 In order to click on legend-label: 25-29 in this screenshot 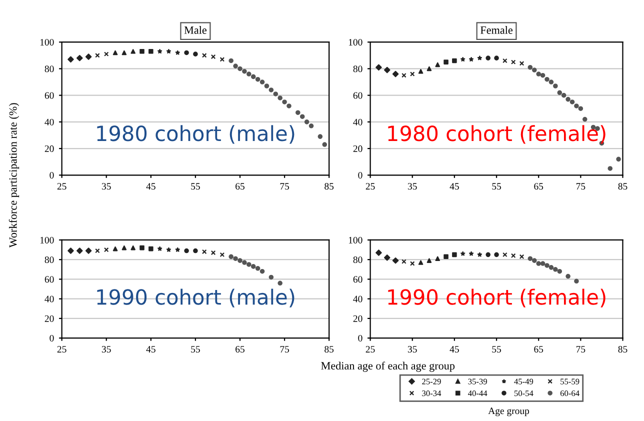, I will do `click(431, 381)`.